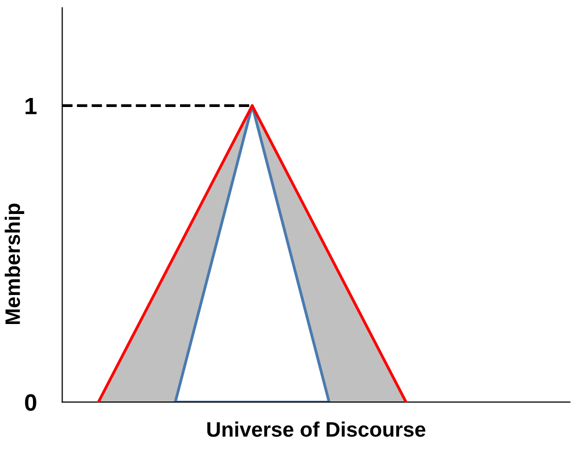 This screenshot has height=459, width=571. Describe the element at coordinates (31, 106) in the screenshot. I see `y-tick-label: 1` at that location.